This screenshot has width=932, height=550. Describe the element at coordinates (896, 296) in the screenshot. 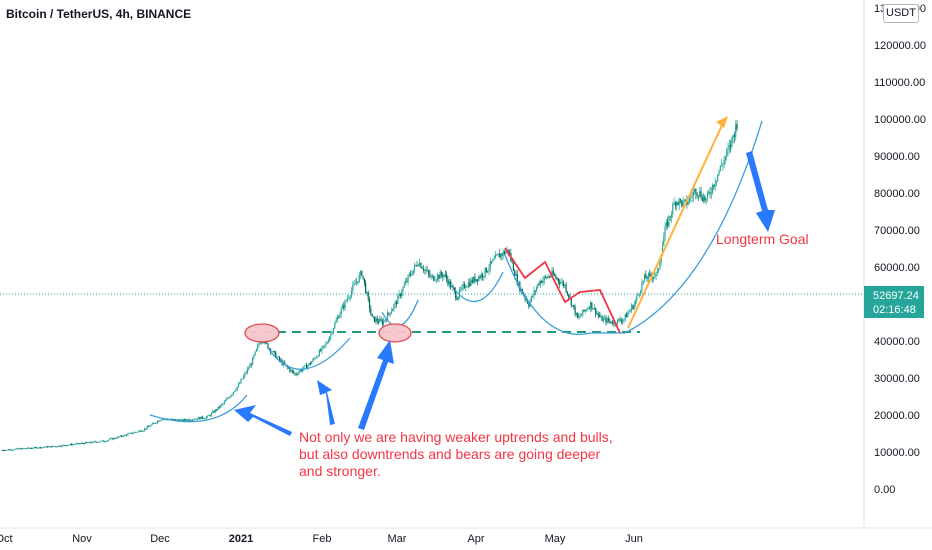

I see `last-price-value: 52697.24` at that location.